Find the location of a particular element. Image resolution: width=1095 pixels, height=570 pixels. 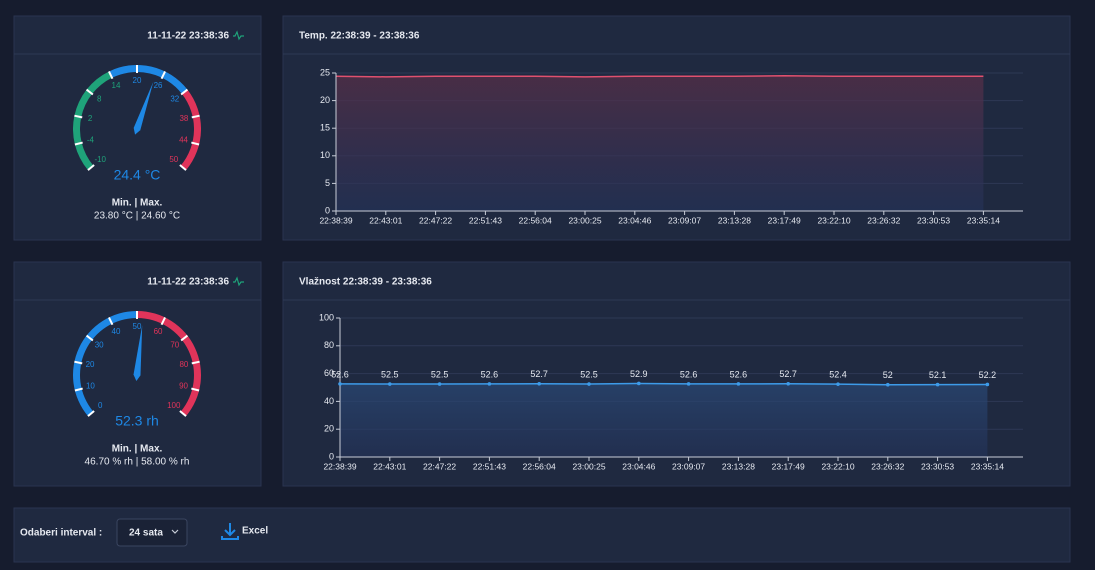

gauge-tick-label: -4 is located at coordinates (91, 140).